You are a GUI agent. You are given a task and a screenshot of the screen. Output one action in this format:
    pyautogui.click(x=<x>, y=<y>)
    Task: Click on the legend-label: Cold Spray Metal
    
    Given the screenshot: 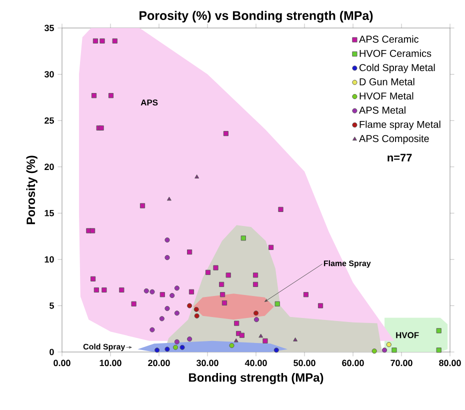 What is the action you would take?
    pyautogui.click(x=397, y=69)
    